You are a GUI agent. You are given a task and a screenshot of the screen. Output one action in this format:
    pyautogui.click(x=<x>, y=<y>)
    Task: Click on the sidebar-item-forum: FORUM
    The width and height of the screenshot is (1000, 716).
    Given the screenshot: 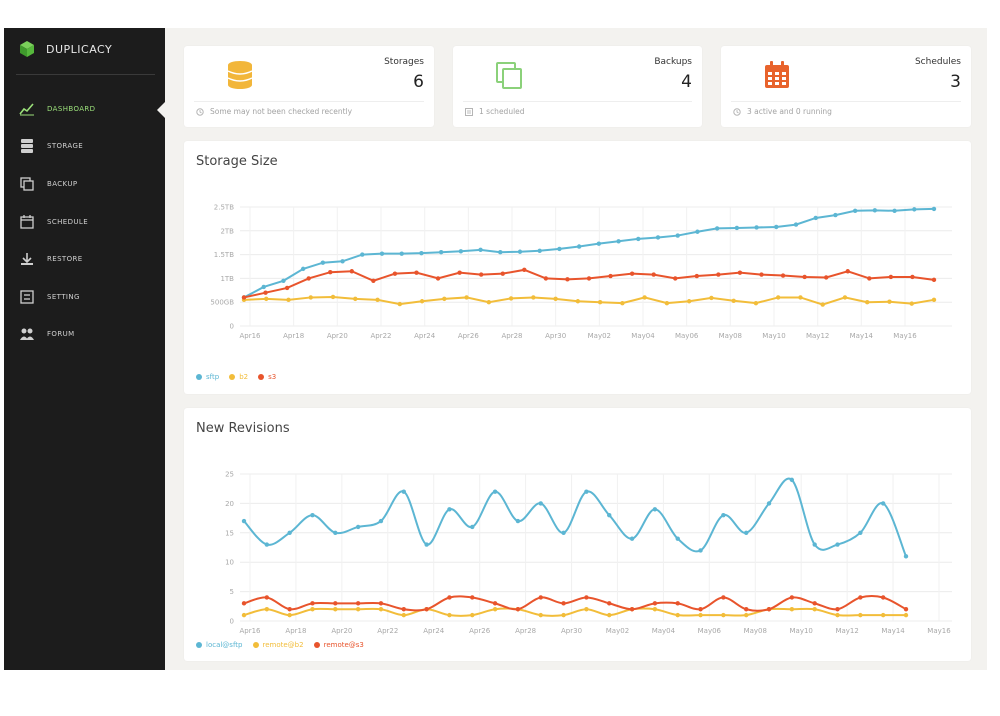 What is the action you would take?
    pyautogui.click(x=84, y=335)
    